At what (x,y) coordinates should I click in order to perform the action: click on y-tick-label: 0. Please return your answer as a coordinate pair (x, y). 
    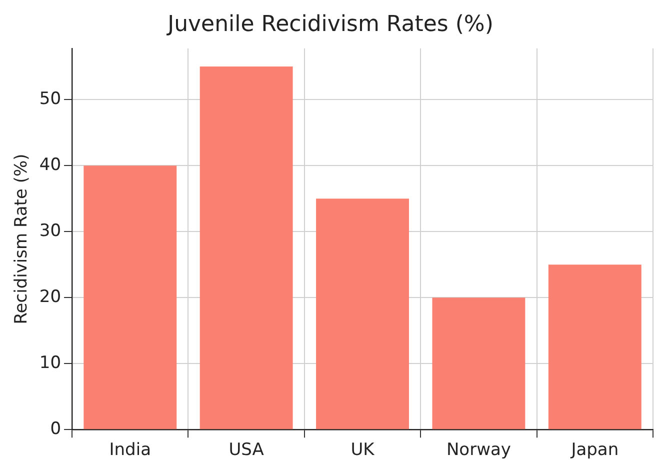
    Looking at the image, I should click on (56, 429).